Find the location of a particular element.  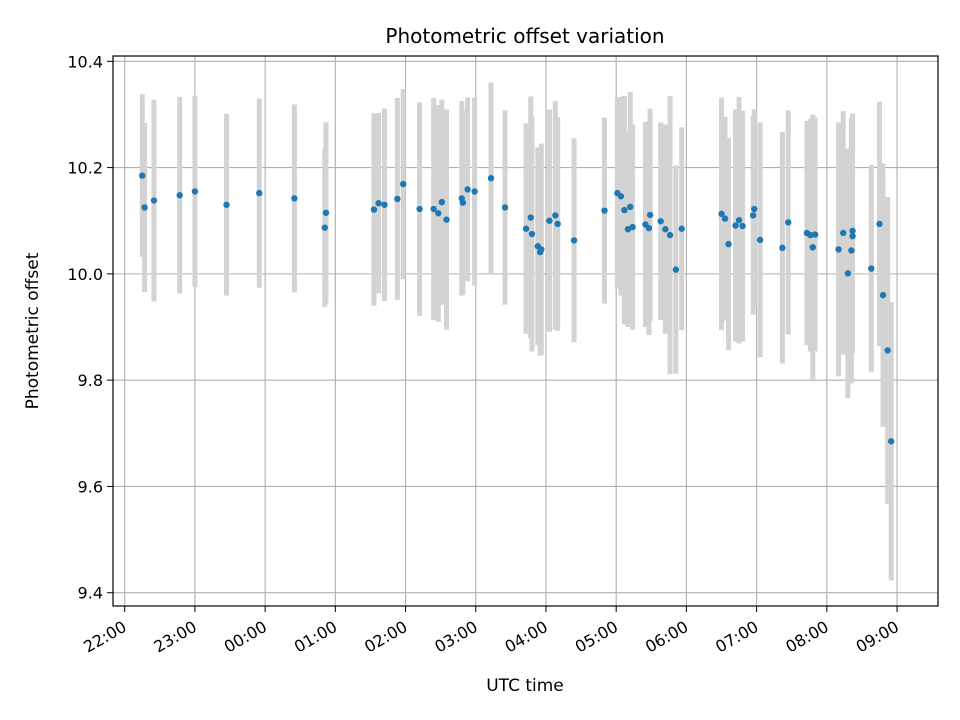

y-axis-label: Photometric offset is located at coordinates (33, 330).